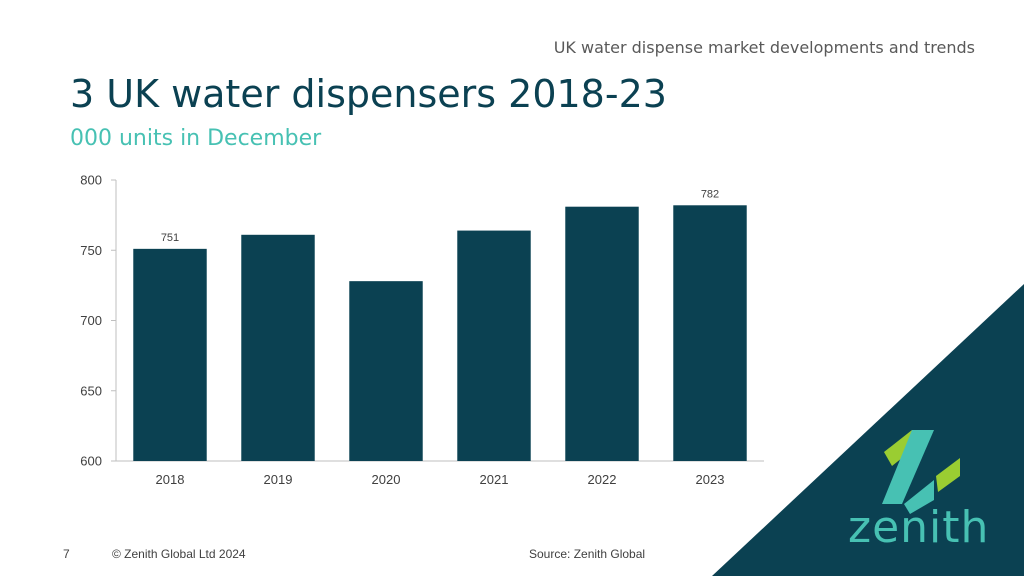 The width and height of the screenshot is (1024, 576). What do you see at coordinates (170, 238) in the screenshot?
I see `data-label-2018: 751` at bounding box center [170, 238].